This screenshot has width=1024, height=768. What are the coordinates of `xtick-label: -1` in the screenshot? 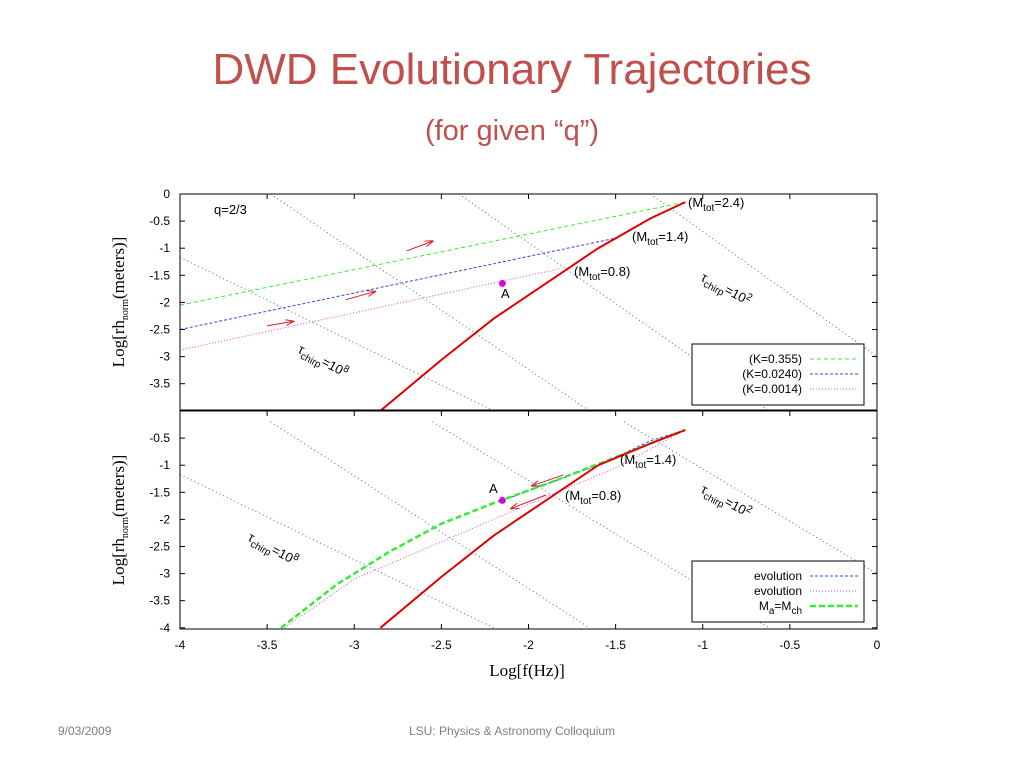 It's located at (702, 645).